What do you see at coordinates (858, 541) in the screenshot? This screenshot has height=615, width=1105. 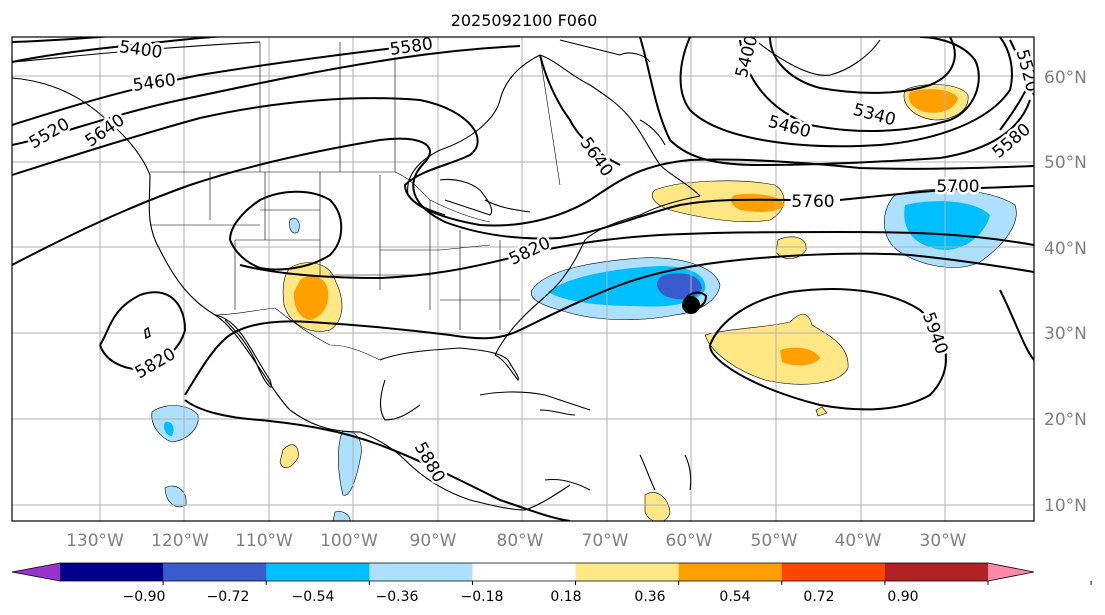 I see `lon-label: 40°W` at bounding box center [858, 541].